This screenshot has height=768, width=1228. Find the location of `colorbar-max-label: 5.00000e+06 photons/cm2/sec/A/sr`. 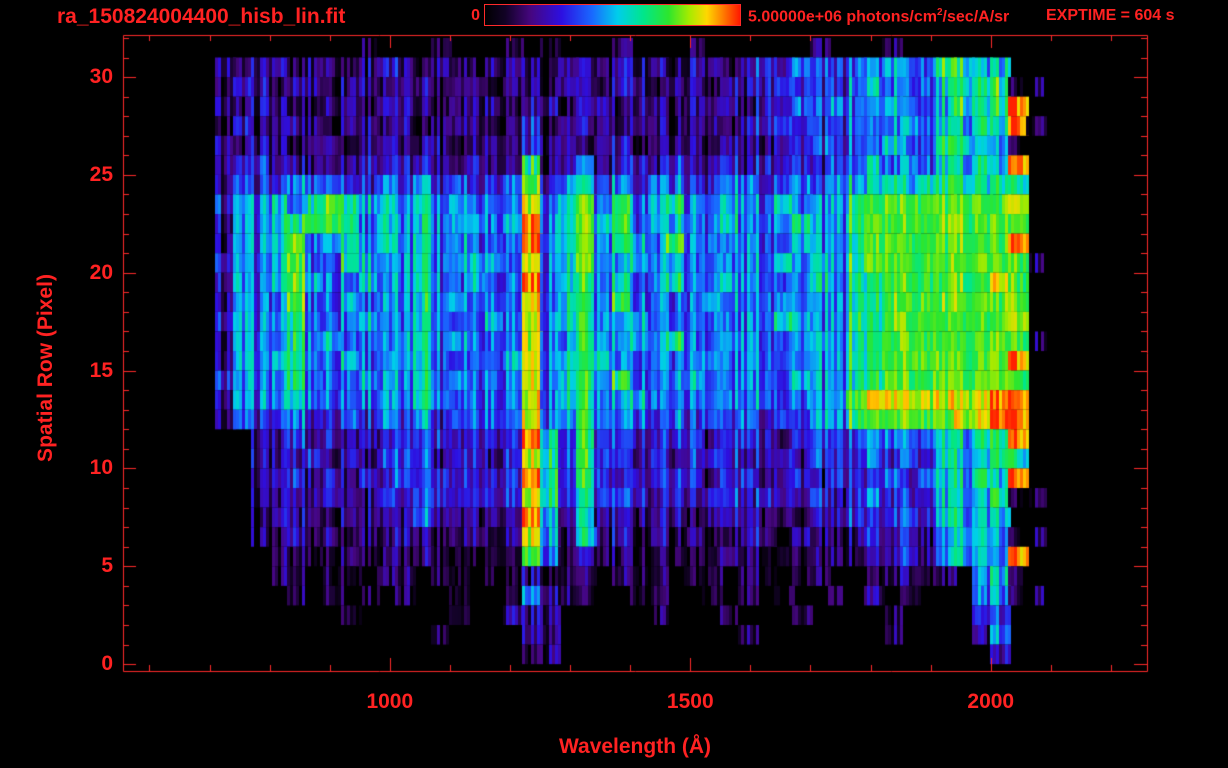

colorbar-max-label: 5.00000e+06 photons/cm2/sec/A/sr is located at coordinates (878, 16).